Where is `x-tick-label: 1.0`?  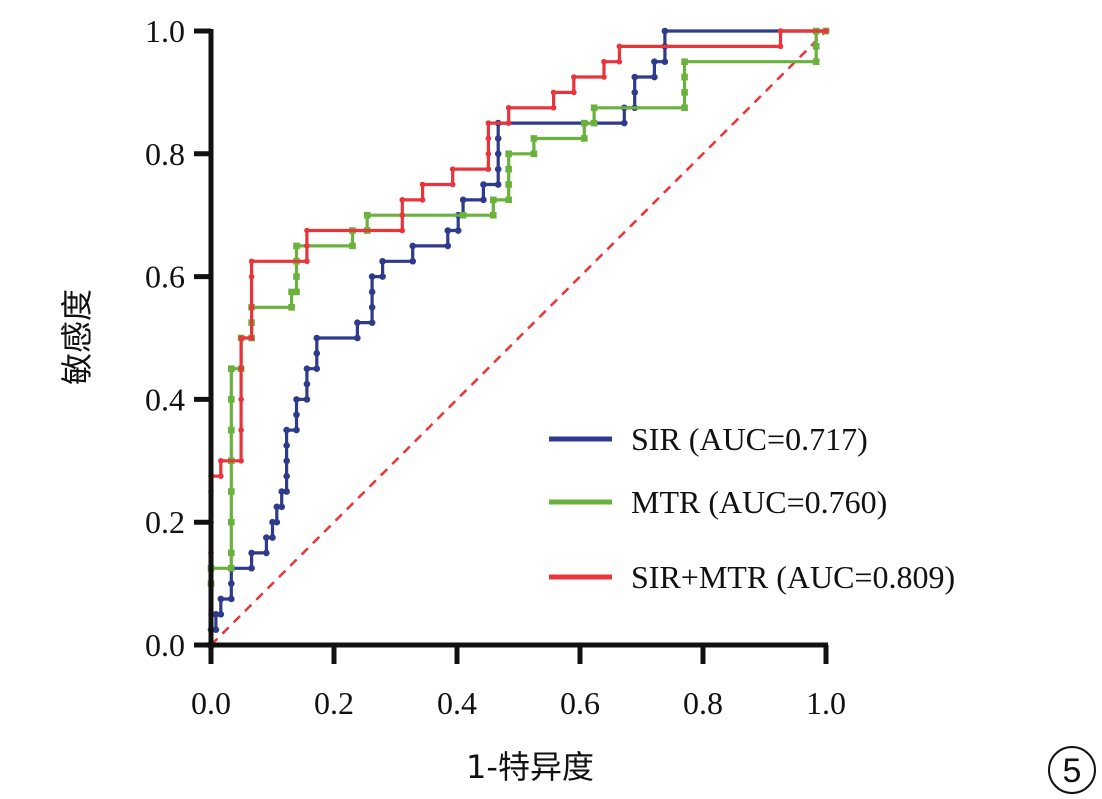 x-tick-label: 1.0 is located at coordinates (826, 703).